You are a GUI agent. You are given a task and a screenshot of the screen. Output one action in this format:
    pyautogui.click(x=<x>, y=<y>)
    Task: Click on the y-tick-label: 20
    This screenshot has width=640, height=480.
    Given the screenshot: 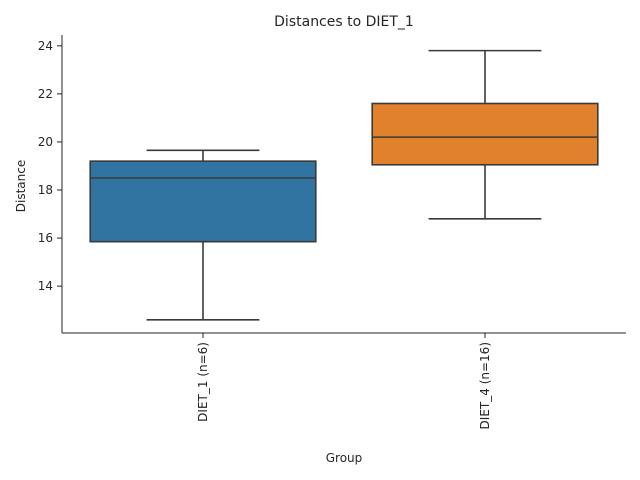 What is the action you would take?
    pyautogui.click(x=45, y=142)
    